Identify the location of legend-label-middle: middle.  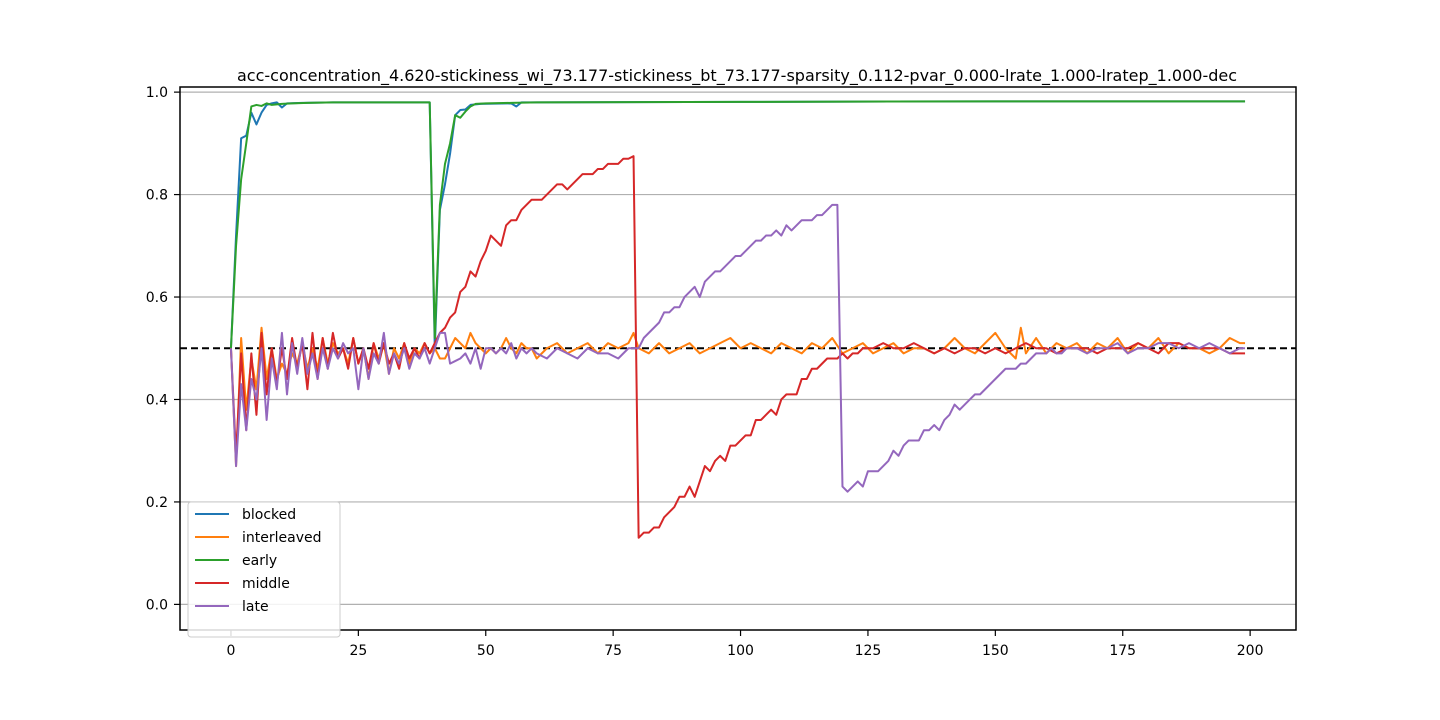
(266, 584).